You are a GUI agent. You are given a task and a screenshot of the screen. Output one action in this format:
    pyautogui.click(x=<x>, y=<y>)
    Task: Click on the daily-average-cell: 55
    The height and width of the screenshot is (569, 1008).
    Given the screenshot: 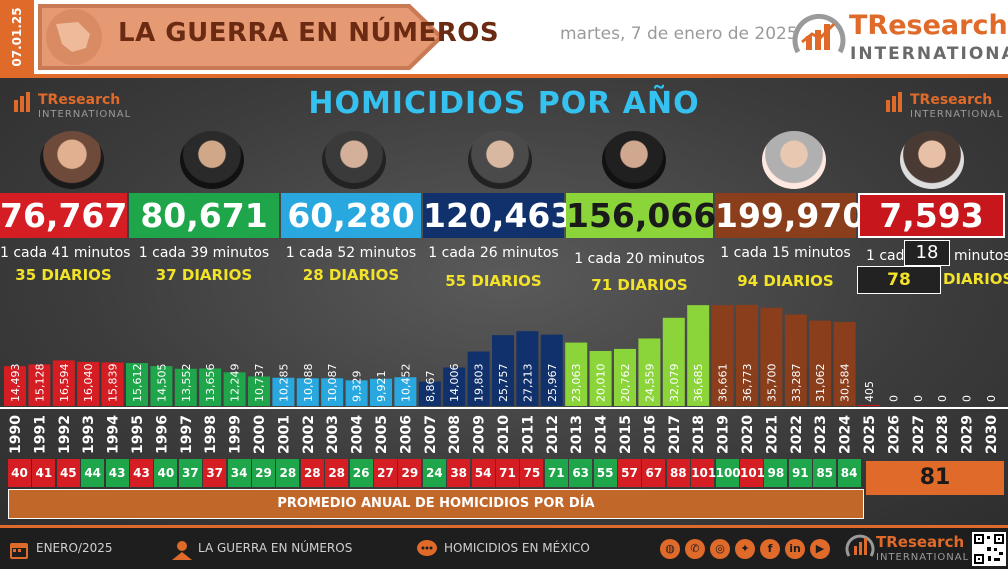 What is the action you would take?
    pyautogui.click(x=605, y=473)
    